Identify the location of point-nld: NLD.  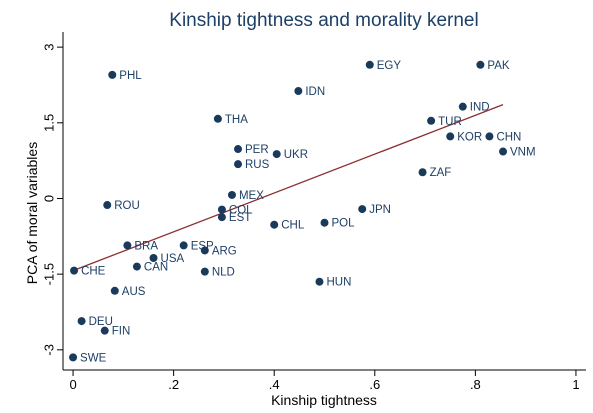
(218, 273).